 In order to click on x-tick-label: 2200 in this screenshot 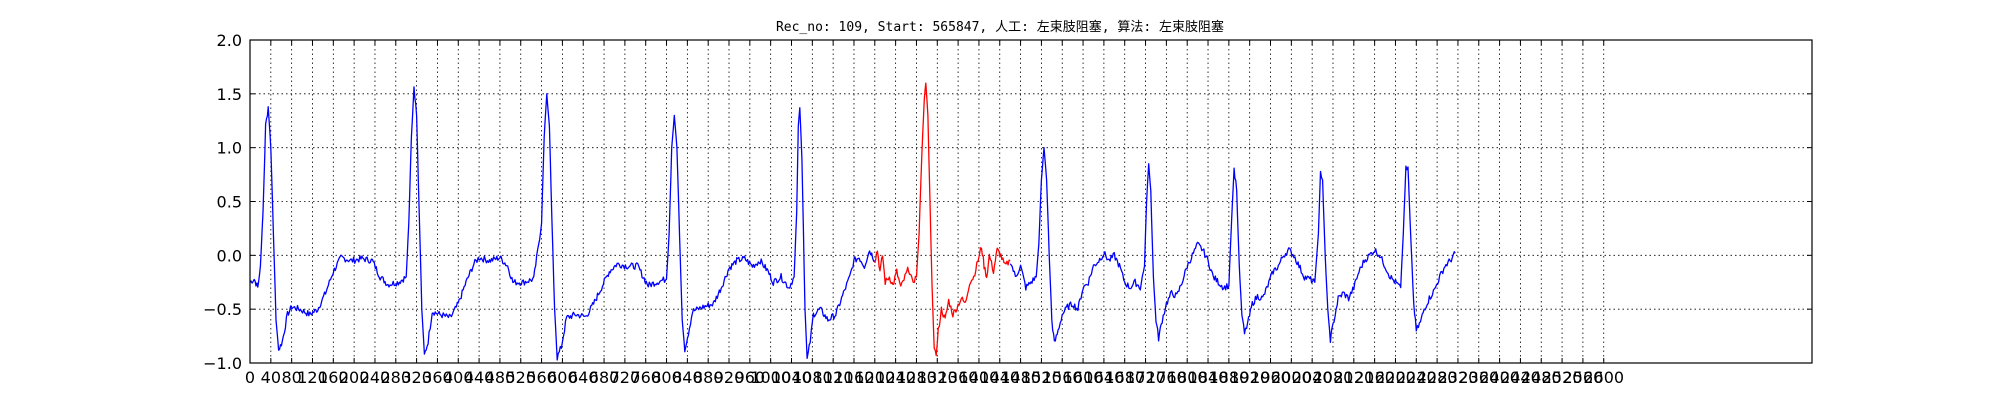, I will do `click(1395, 377)`.